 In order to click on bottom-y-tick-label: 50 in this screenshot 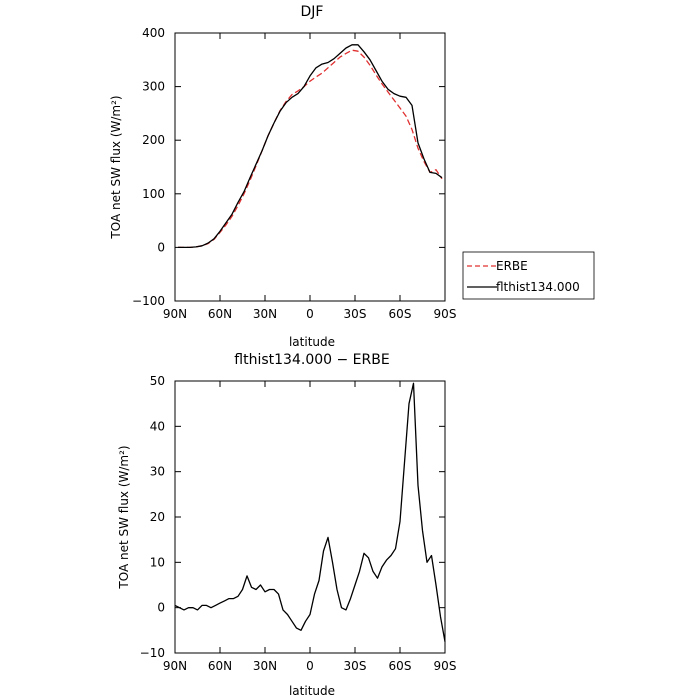, I will do `click(157, 381)`.